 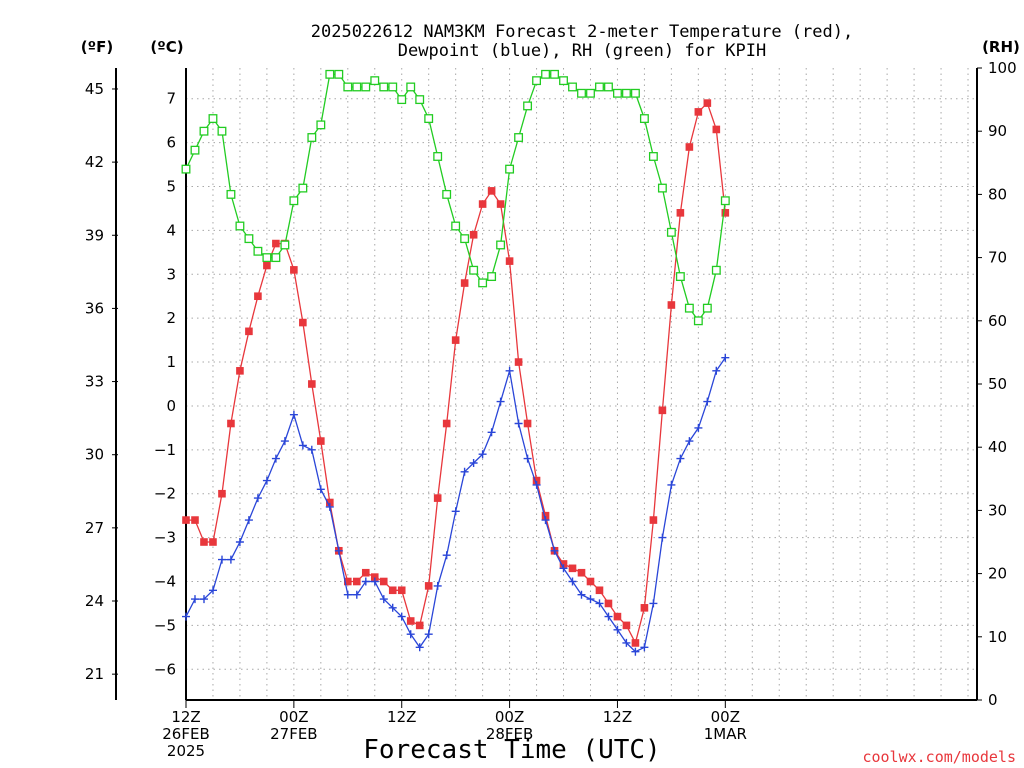 I want to click on rh-tick-label: 10, so click(x=997, y=637).